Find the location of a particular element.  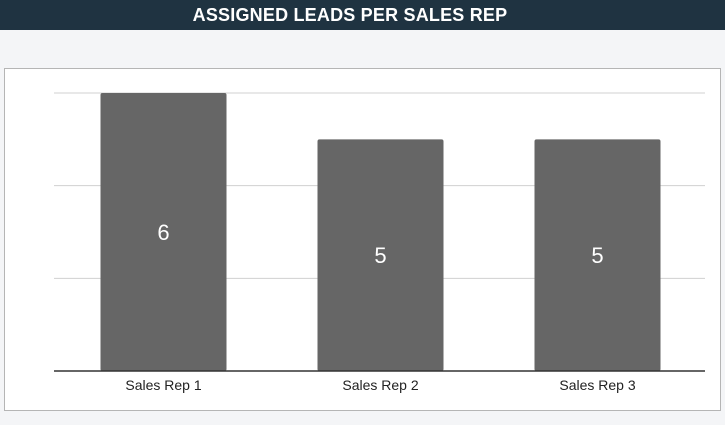

bar-value-label-2: 5 is located at coordinates (380, 255).